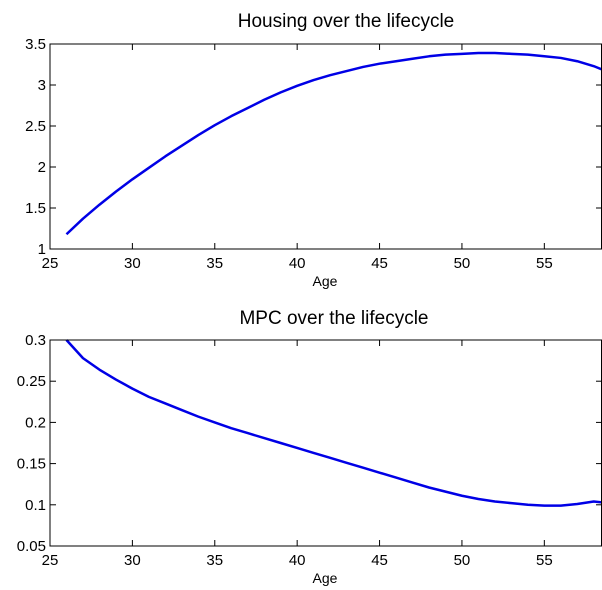  I want to click on y-tick-label: 1, so click(42, 249).